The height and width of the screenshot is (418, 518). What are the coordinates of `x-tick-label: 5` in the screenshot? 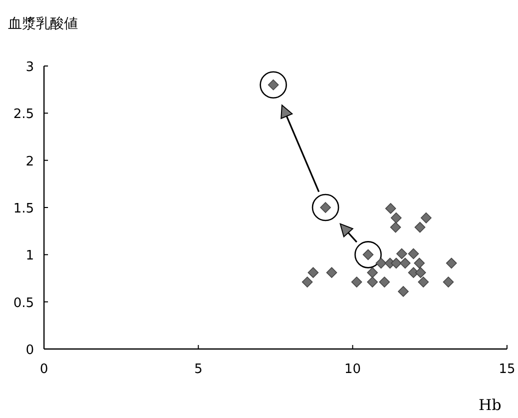 It's located at (198, 369).